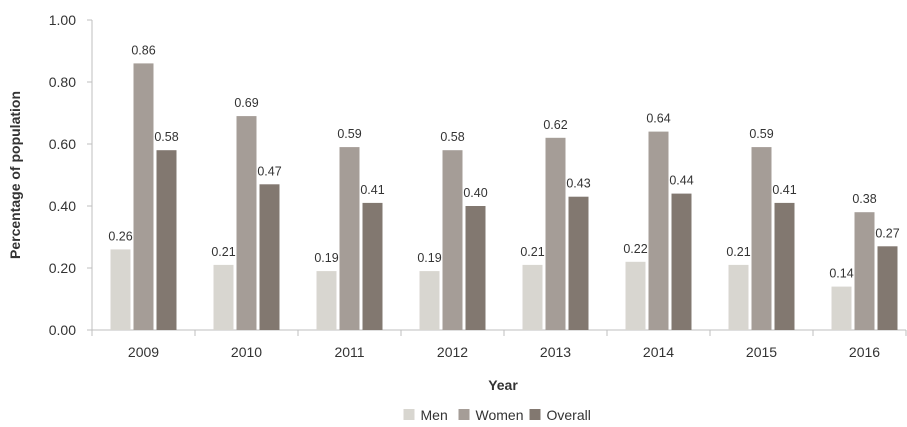 The height and width of the screenshot is (427, 907). What do you see at coordinates (578, 184) in the screenshot?
I see `data-label-overall-2013: 0.43` at bounding box center [578, 184].